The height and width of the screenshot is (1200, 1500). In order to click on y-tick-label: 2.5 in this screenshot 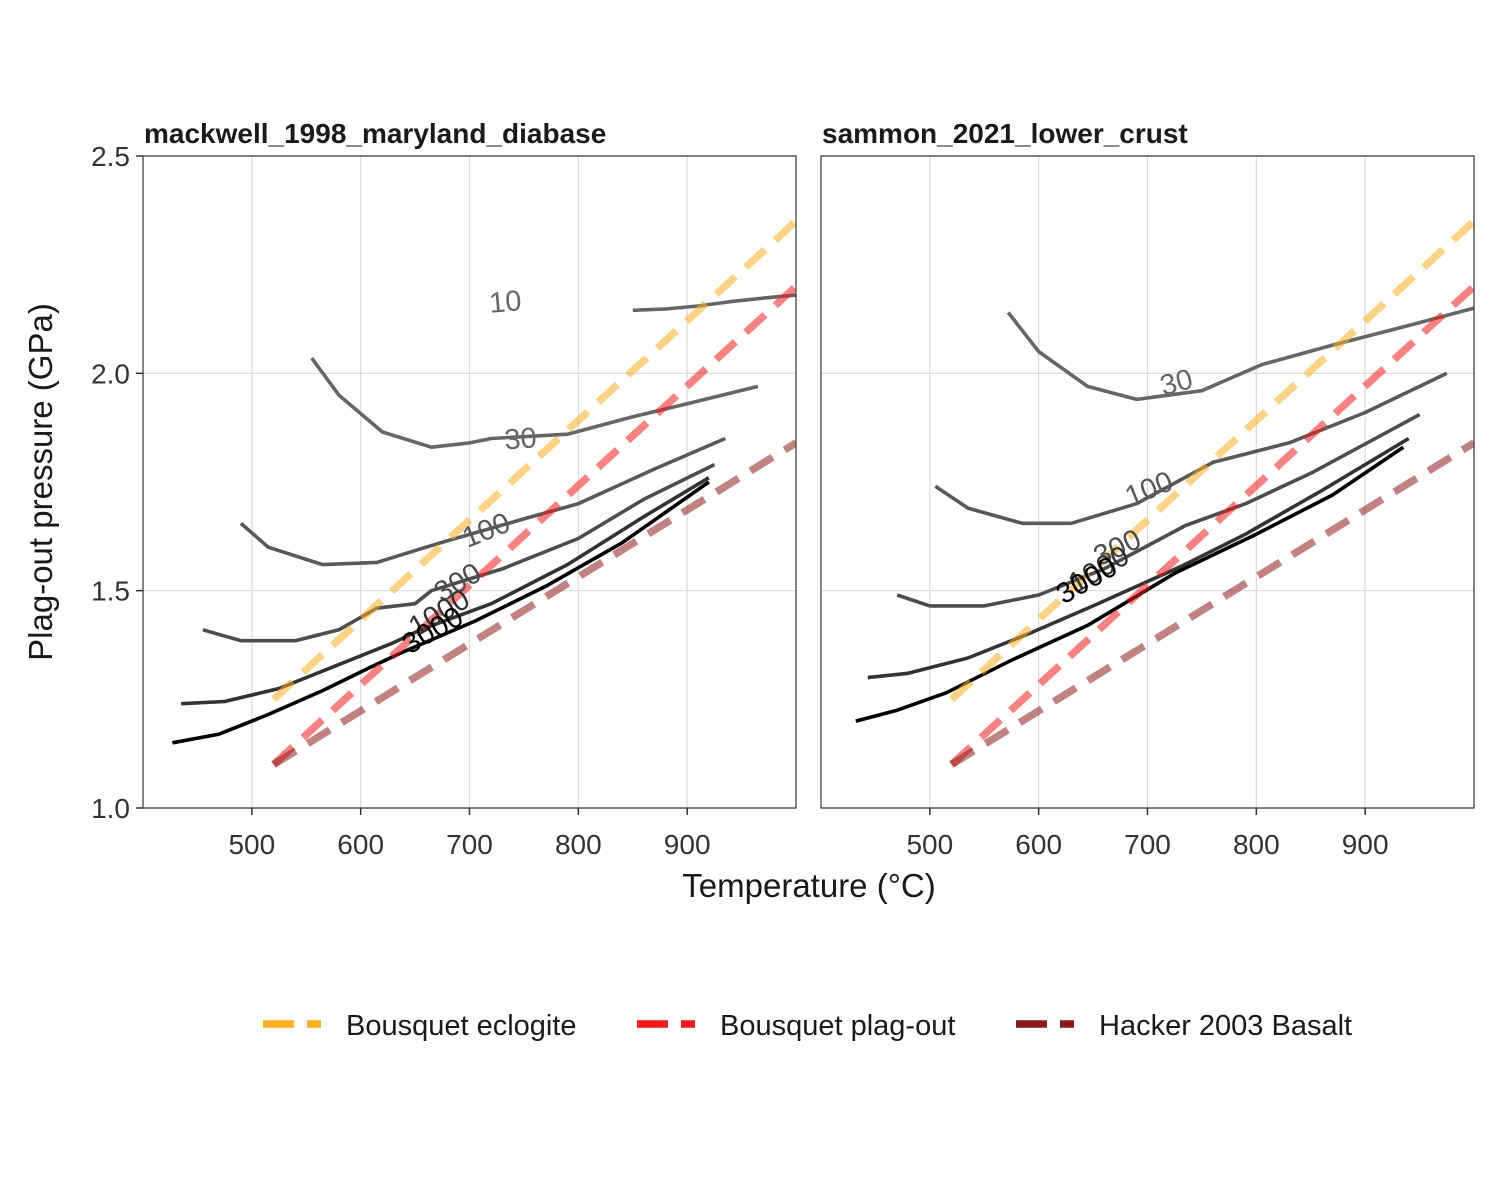, I will do `click(110, 156)`.